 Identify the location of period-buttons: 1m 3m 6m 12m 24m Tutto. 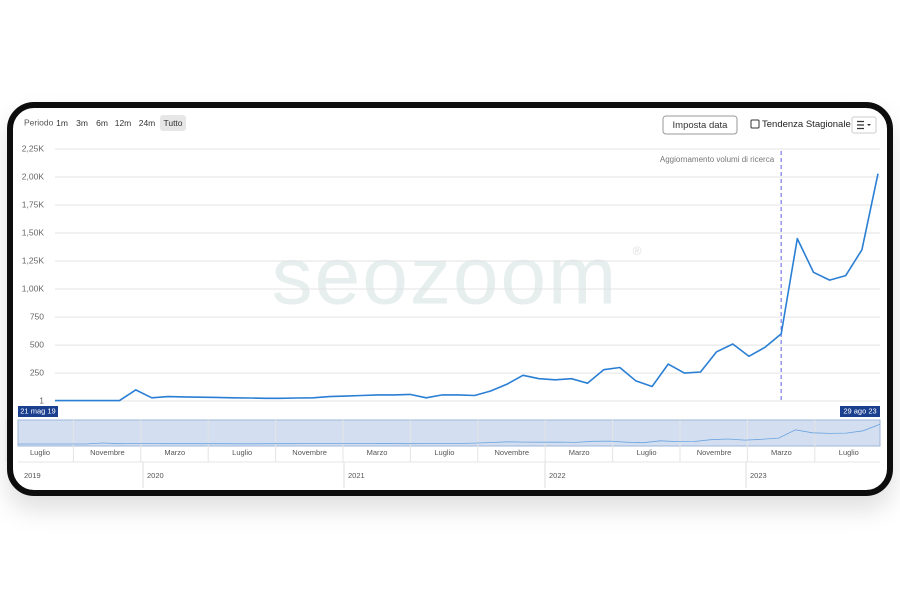
(121, 123).